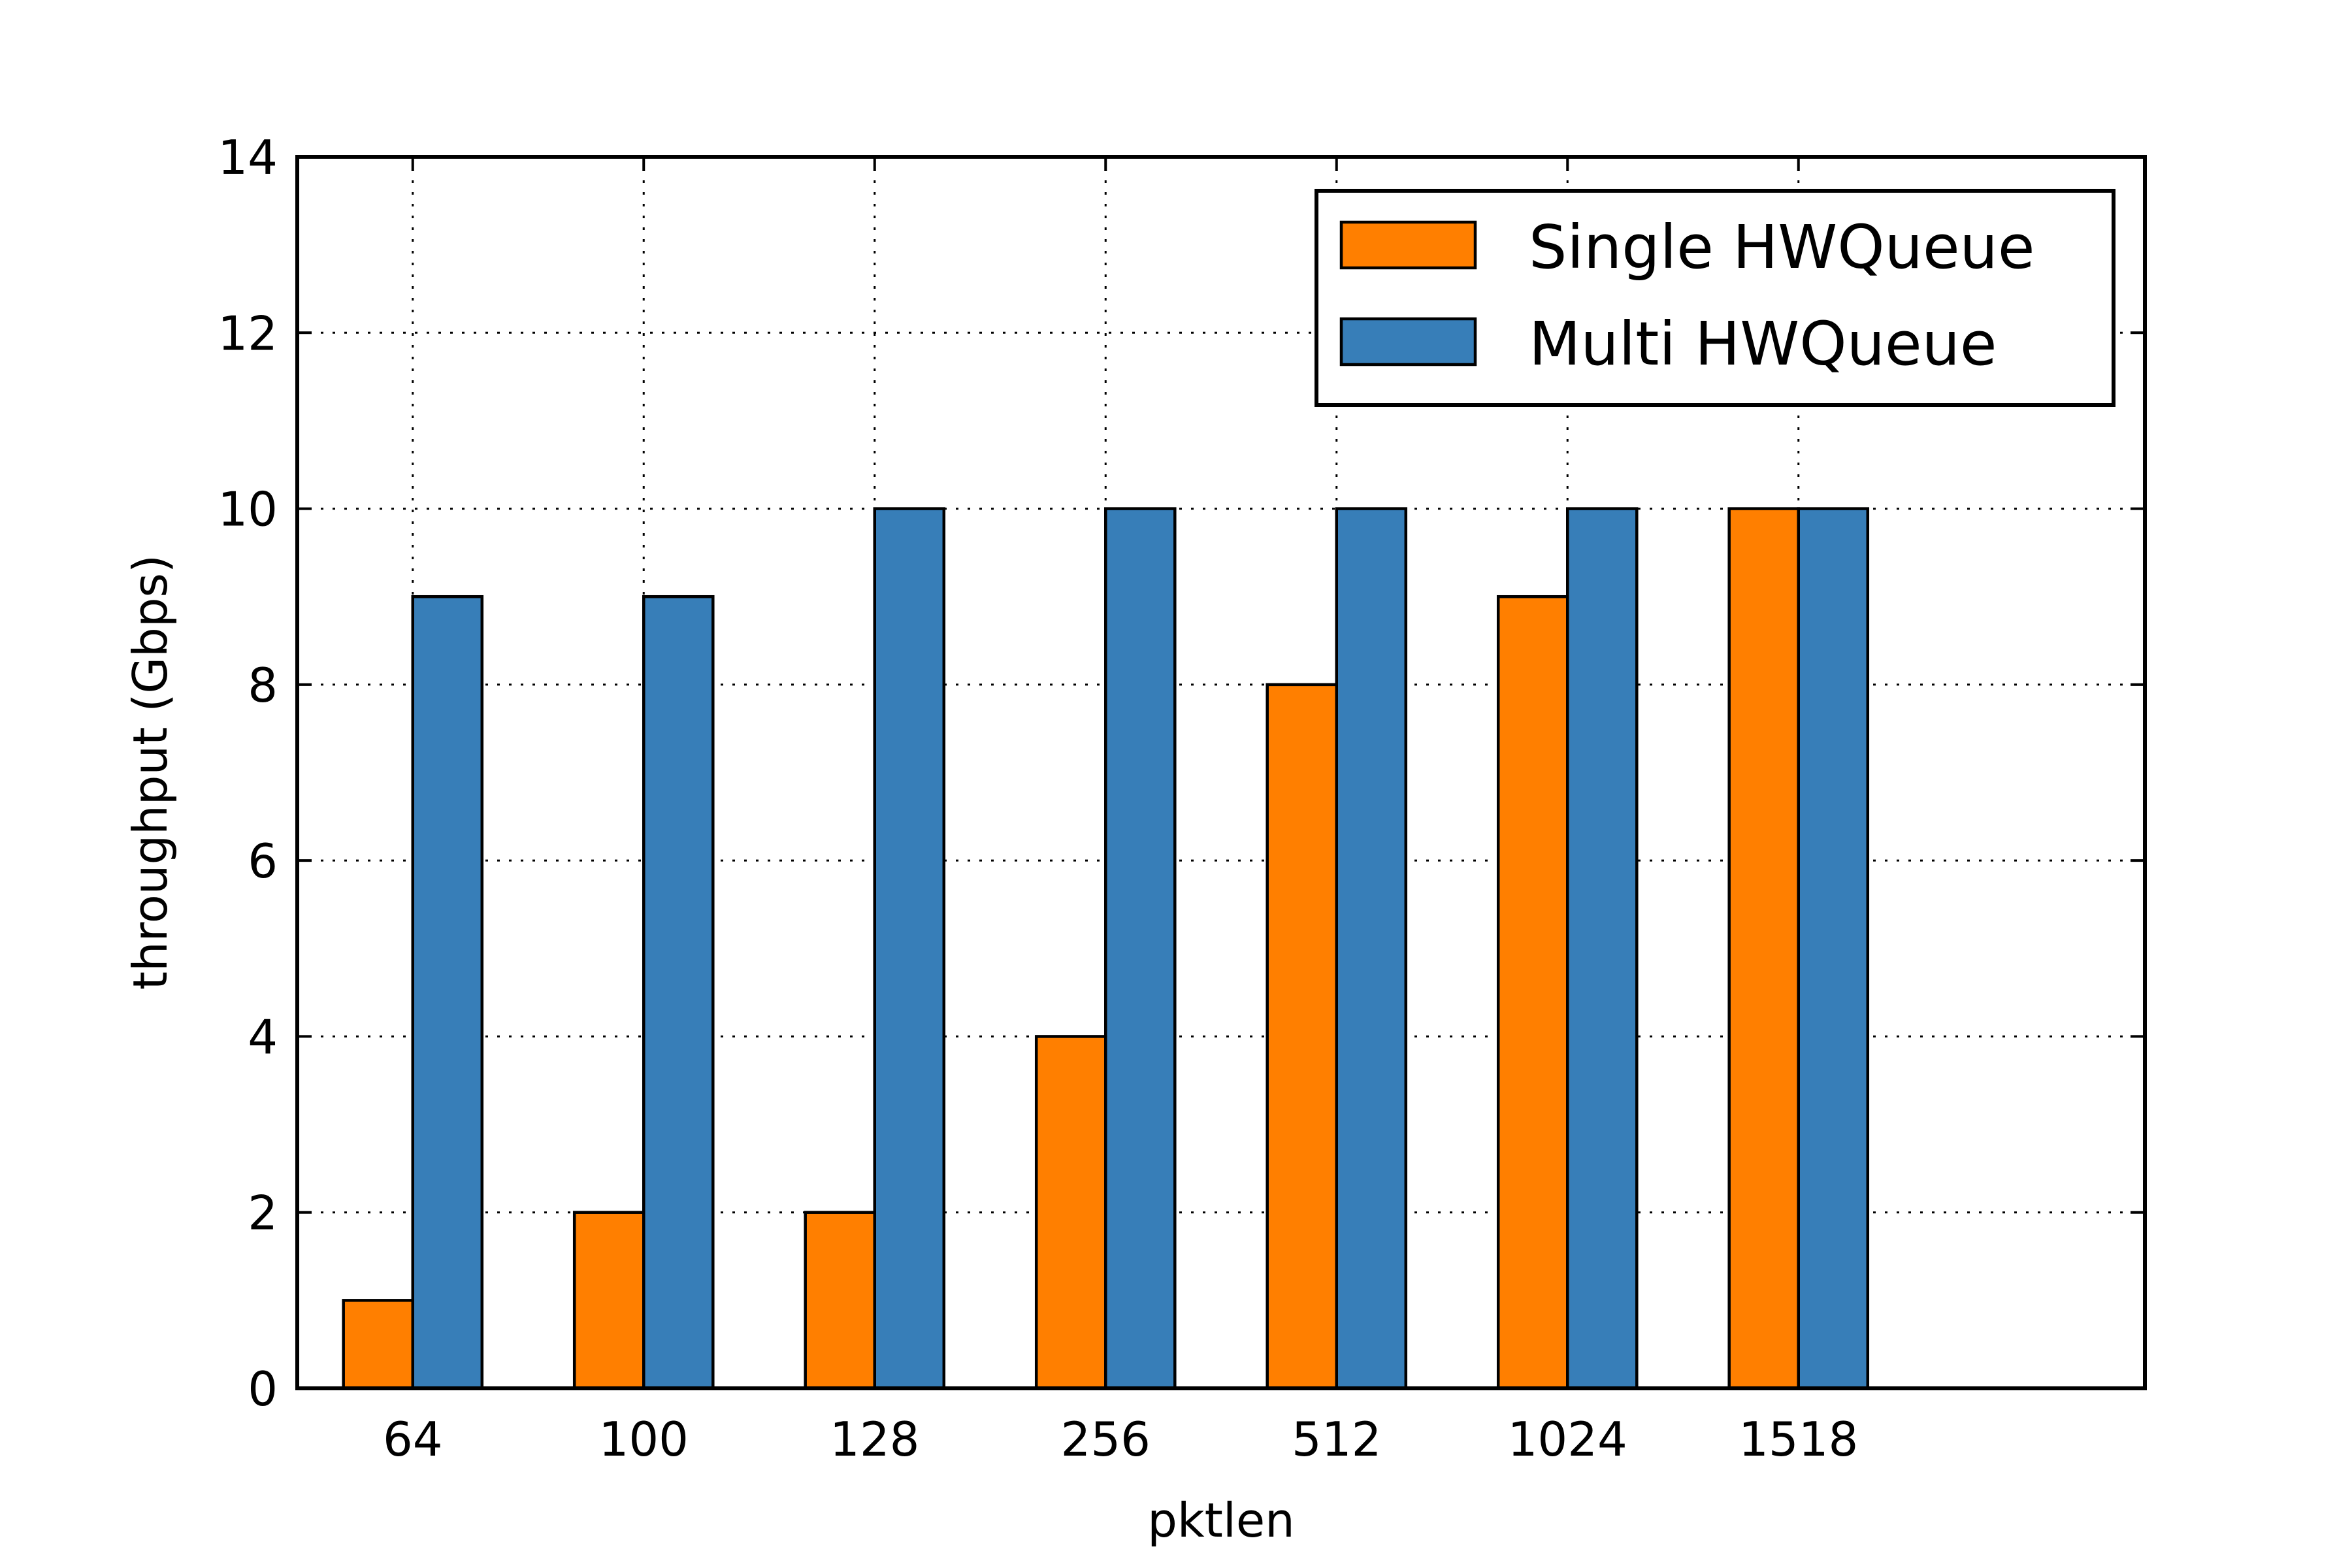 This screenshot has height=1568, width=2352. I want to click on x-tick-label: 256, so click(1106, 1439).